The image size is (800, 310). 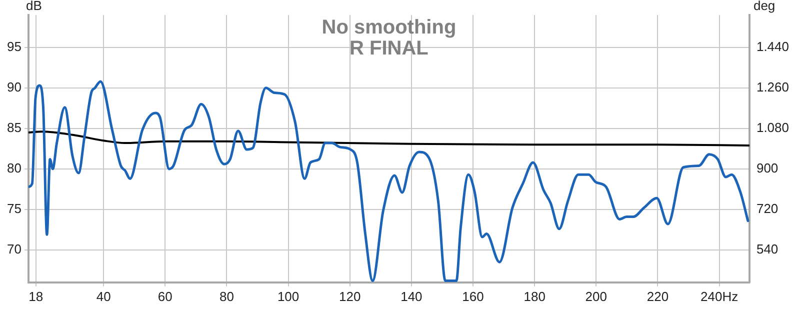 I want to click on y-axis-title: dB, so click(x=34, y=7).